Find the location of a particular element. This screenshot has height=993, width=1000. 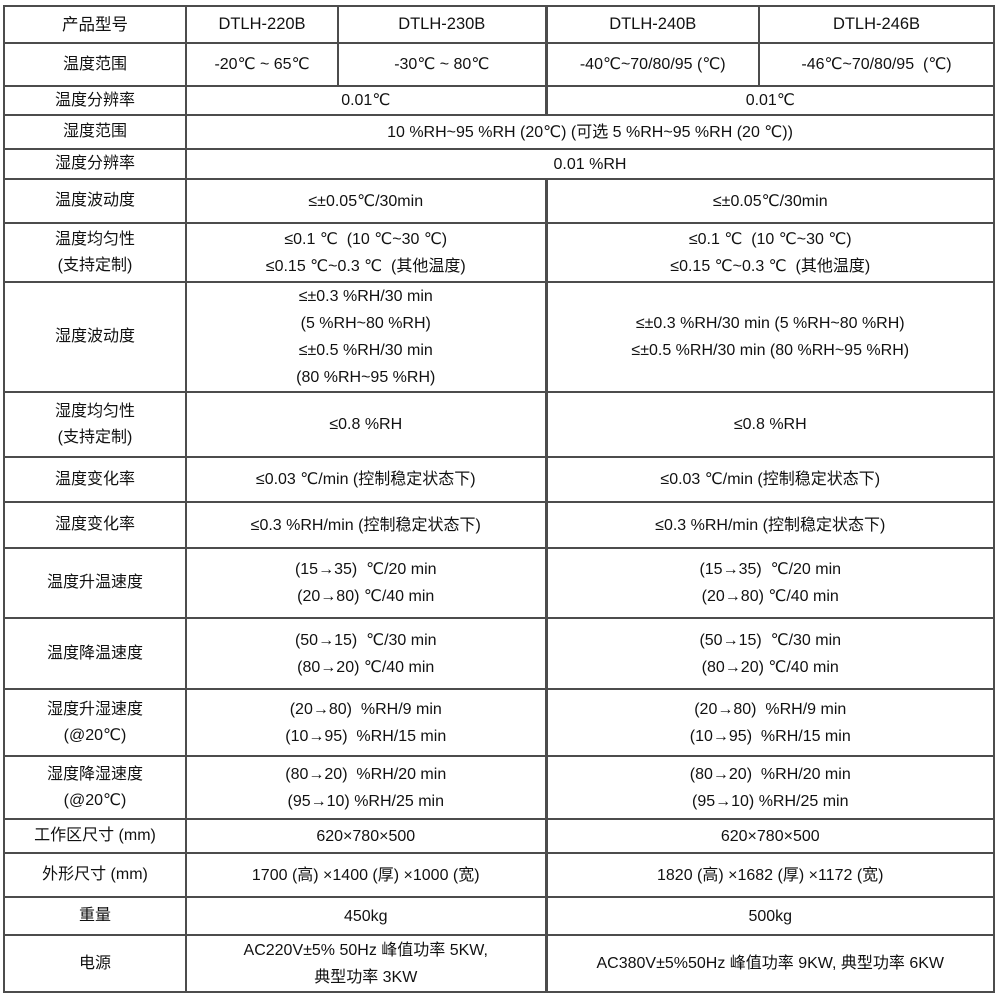

table-row: 湿度分辨率 0.01 %RH is located at coordinates (499, 164).